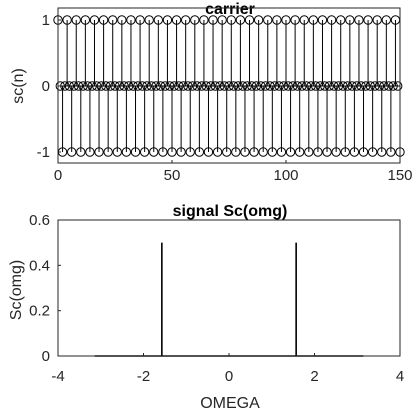 The height and width of the screenshot is (415, 417). What do you see at coordinates (16, 290) in the screenshot?
I see `signal-ylabel: Sc(omg)` at bounding box center [16, 290].